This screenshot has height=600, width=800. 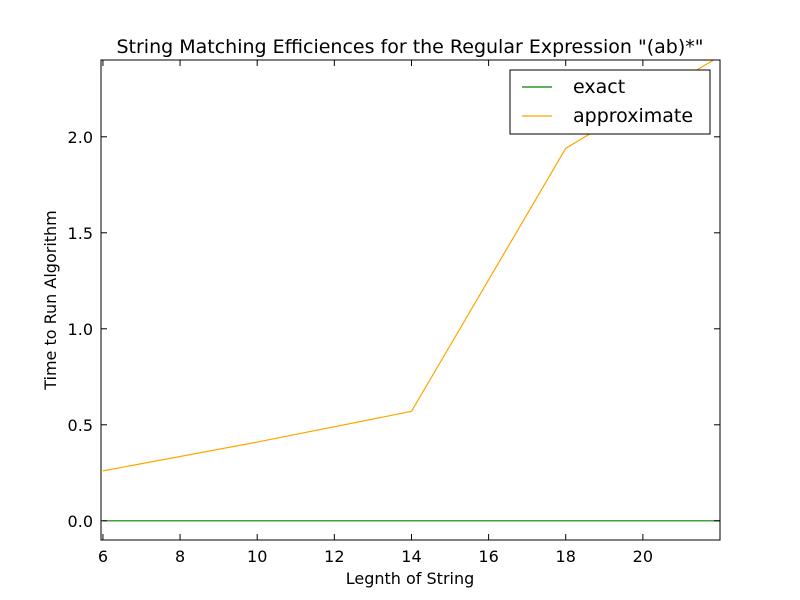 I want to click on y-tick-label: 0.5, so click(x=80, y=425).